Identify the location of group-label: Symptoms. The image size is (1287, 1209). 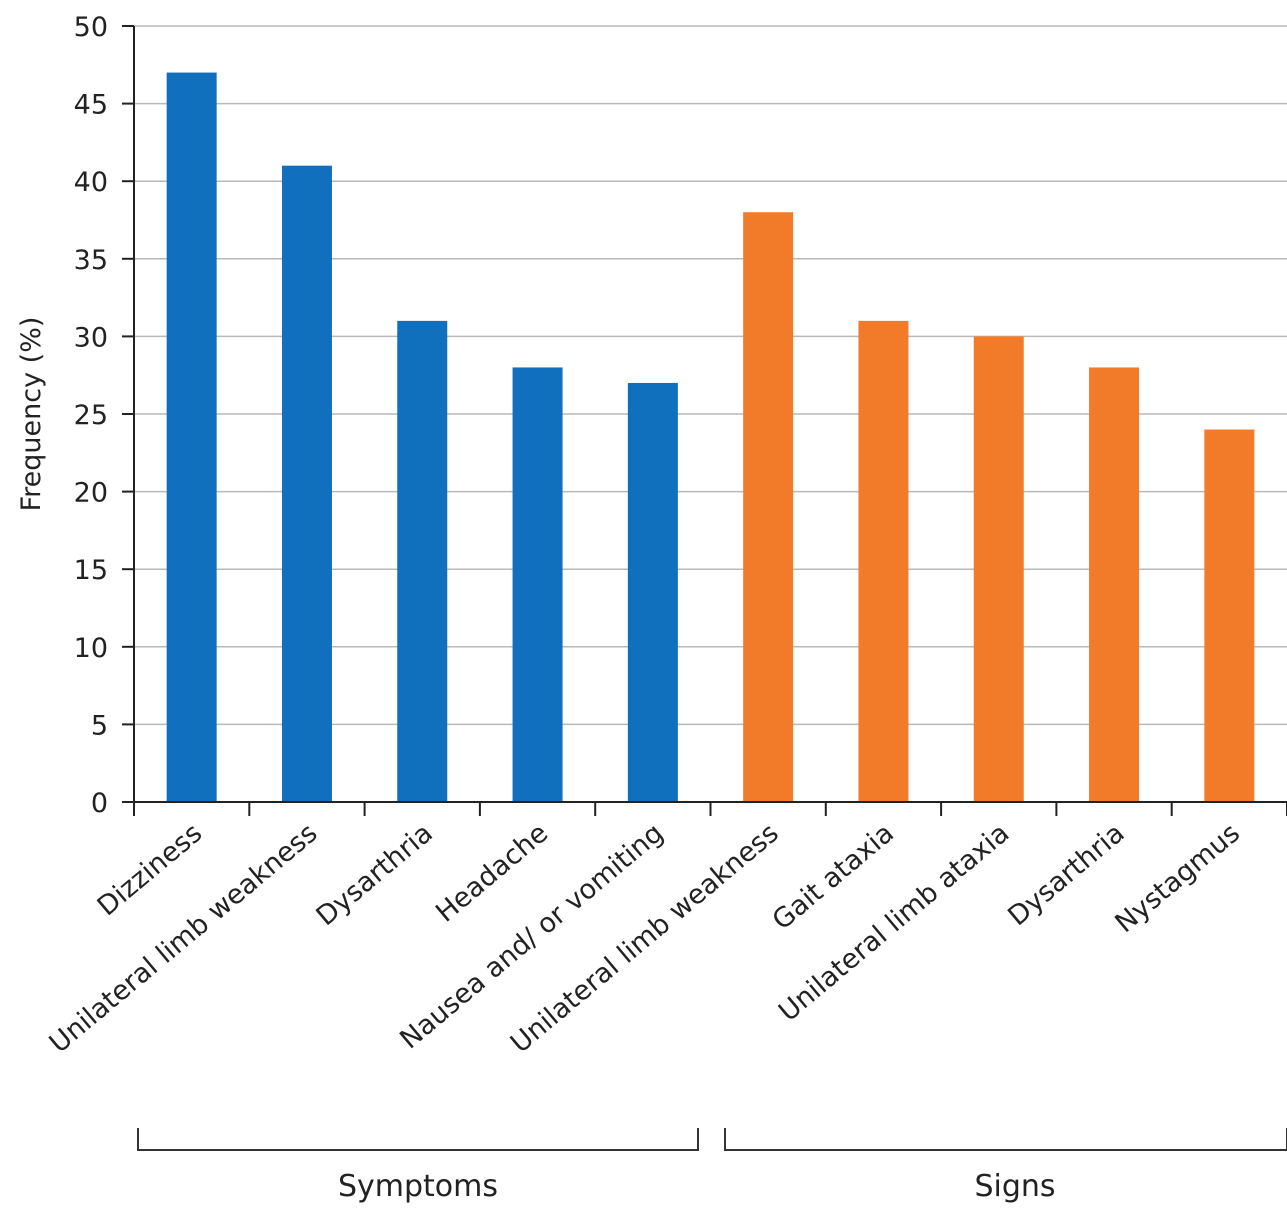
(418, 1186).